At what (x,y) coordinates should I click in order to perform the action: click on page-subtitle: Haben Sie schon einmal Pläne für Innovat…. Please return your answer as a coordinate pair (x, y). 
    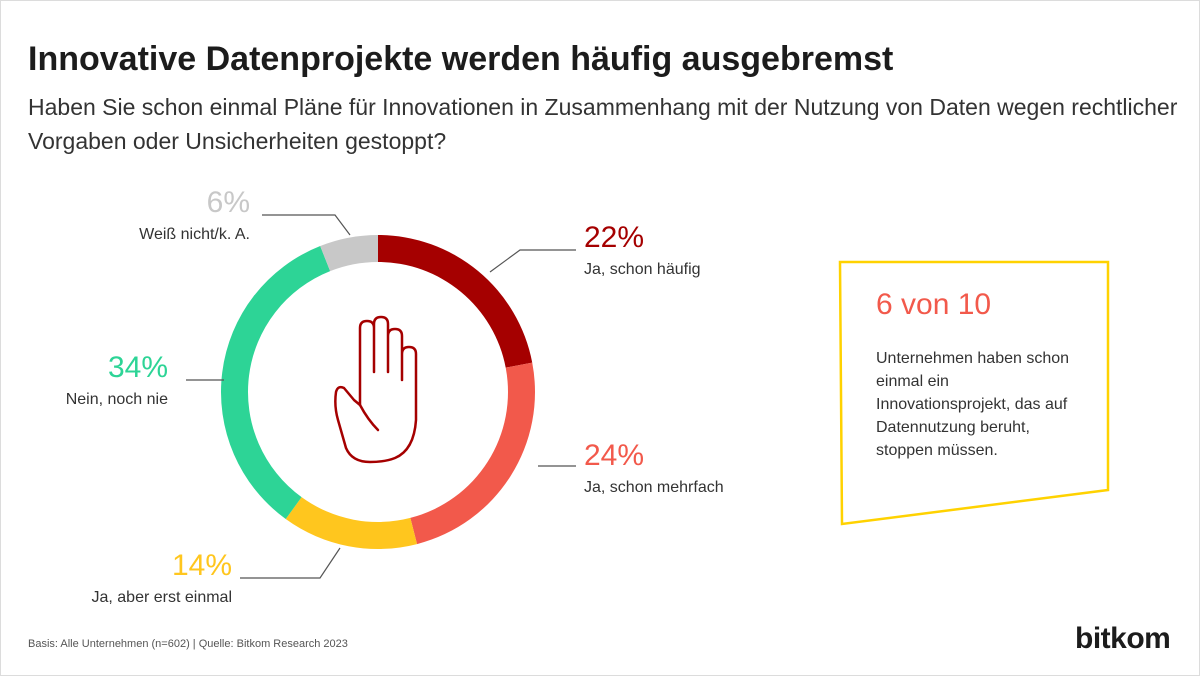
    Looking at the image, I should click on (603, 124).